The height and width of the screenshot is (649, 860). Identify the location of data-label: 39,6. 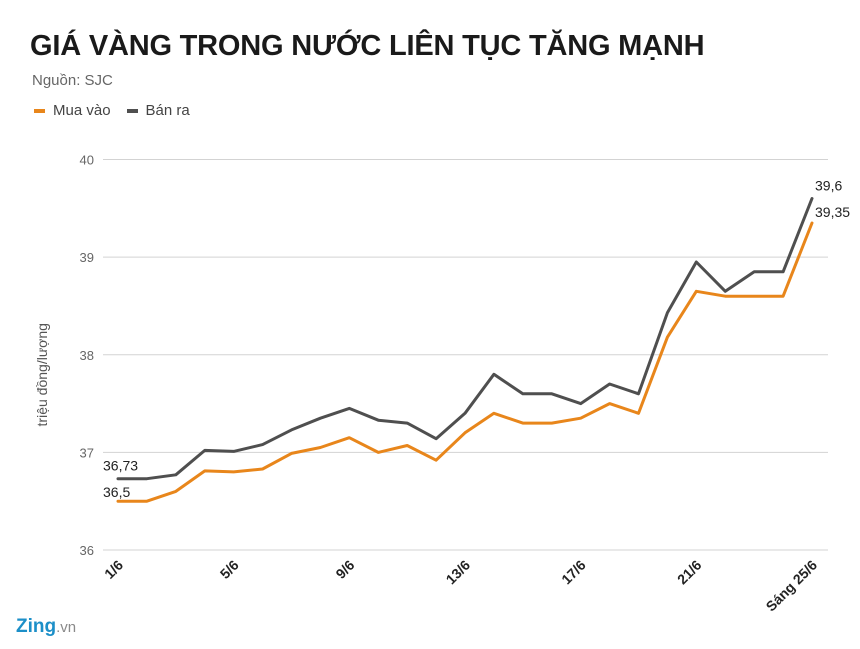
(828, 186).